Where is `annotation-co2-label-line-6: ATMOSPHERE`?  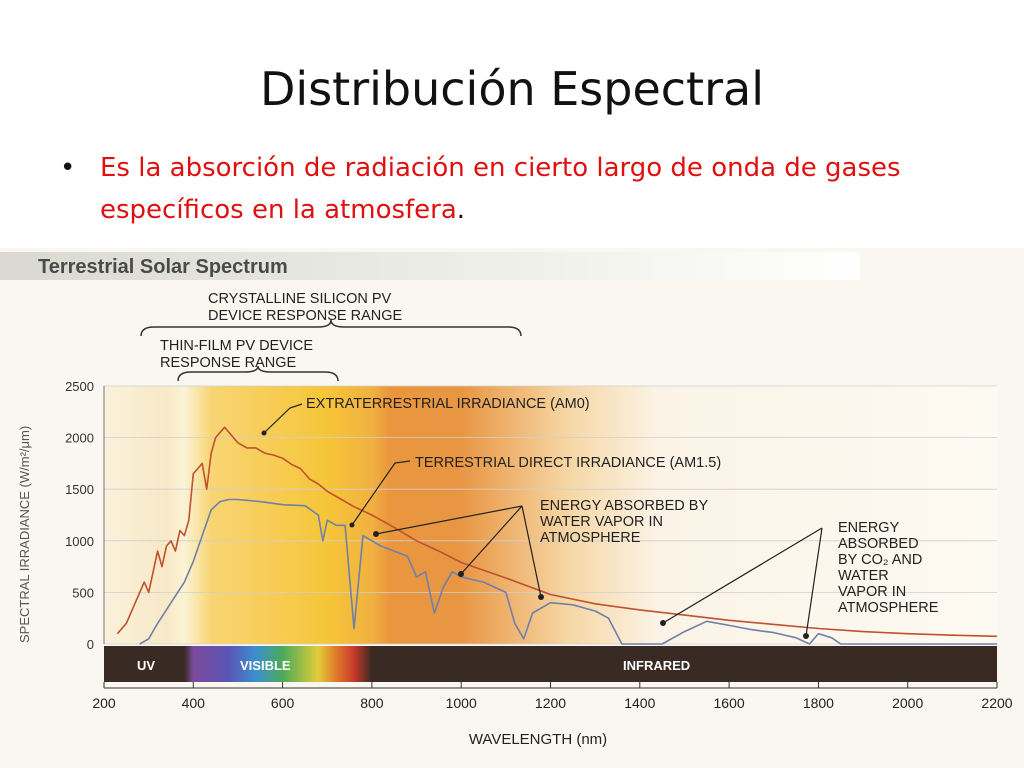
annotation-co2-label-line-6: ATMOSPHERE is located at coordinates (888, 608).